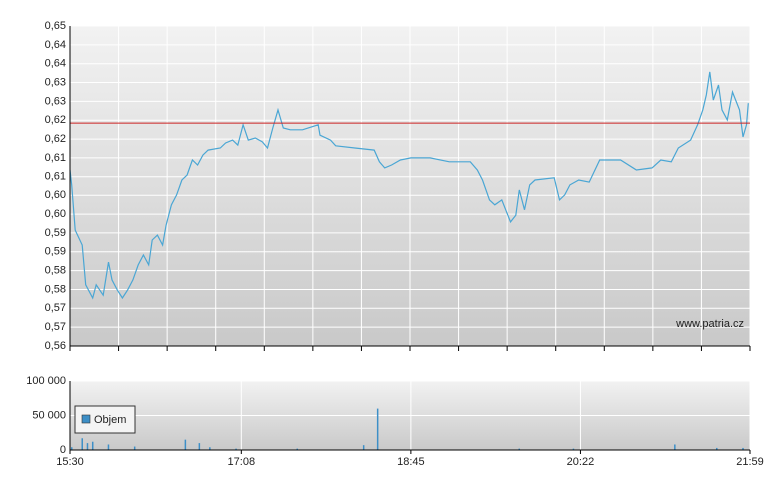  I want to click on annotation: www.patria.cz, so click(709, 324).